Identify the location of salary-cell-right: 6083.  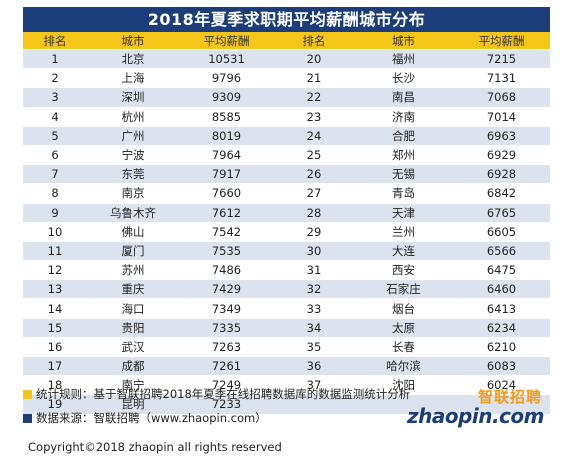
(501, 365).